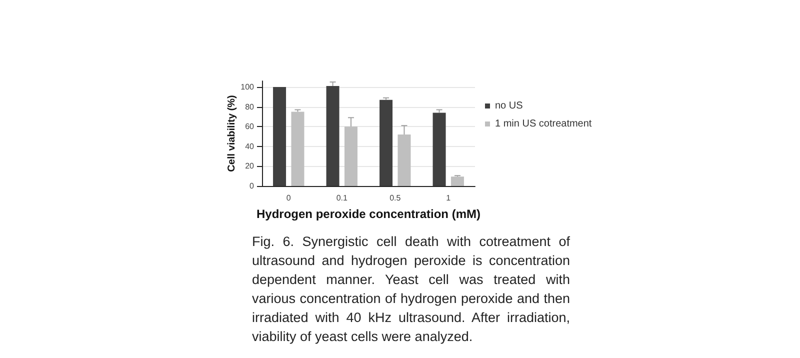 This screenshot has height=358, width=800. Describe the element at coordinates (449, 198) in the screenshot. I see `x-tick-label: 1` at that location.